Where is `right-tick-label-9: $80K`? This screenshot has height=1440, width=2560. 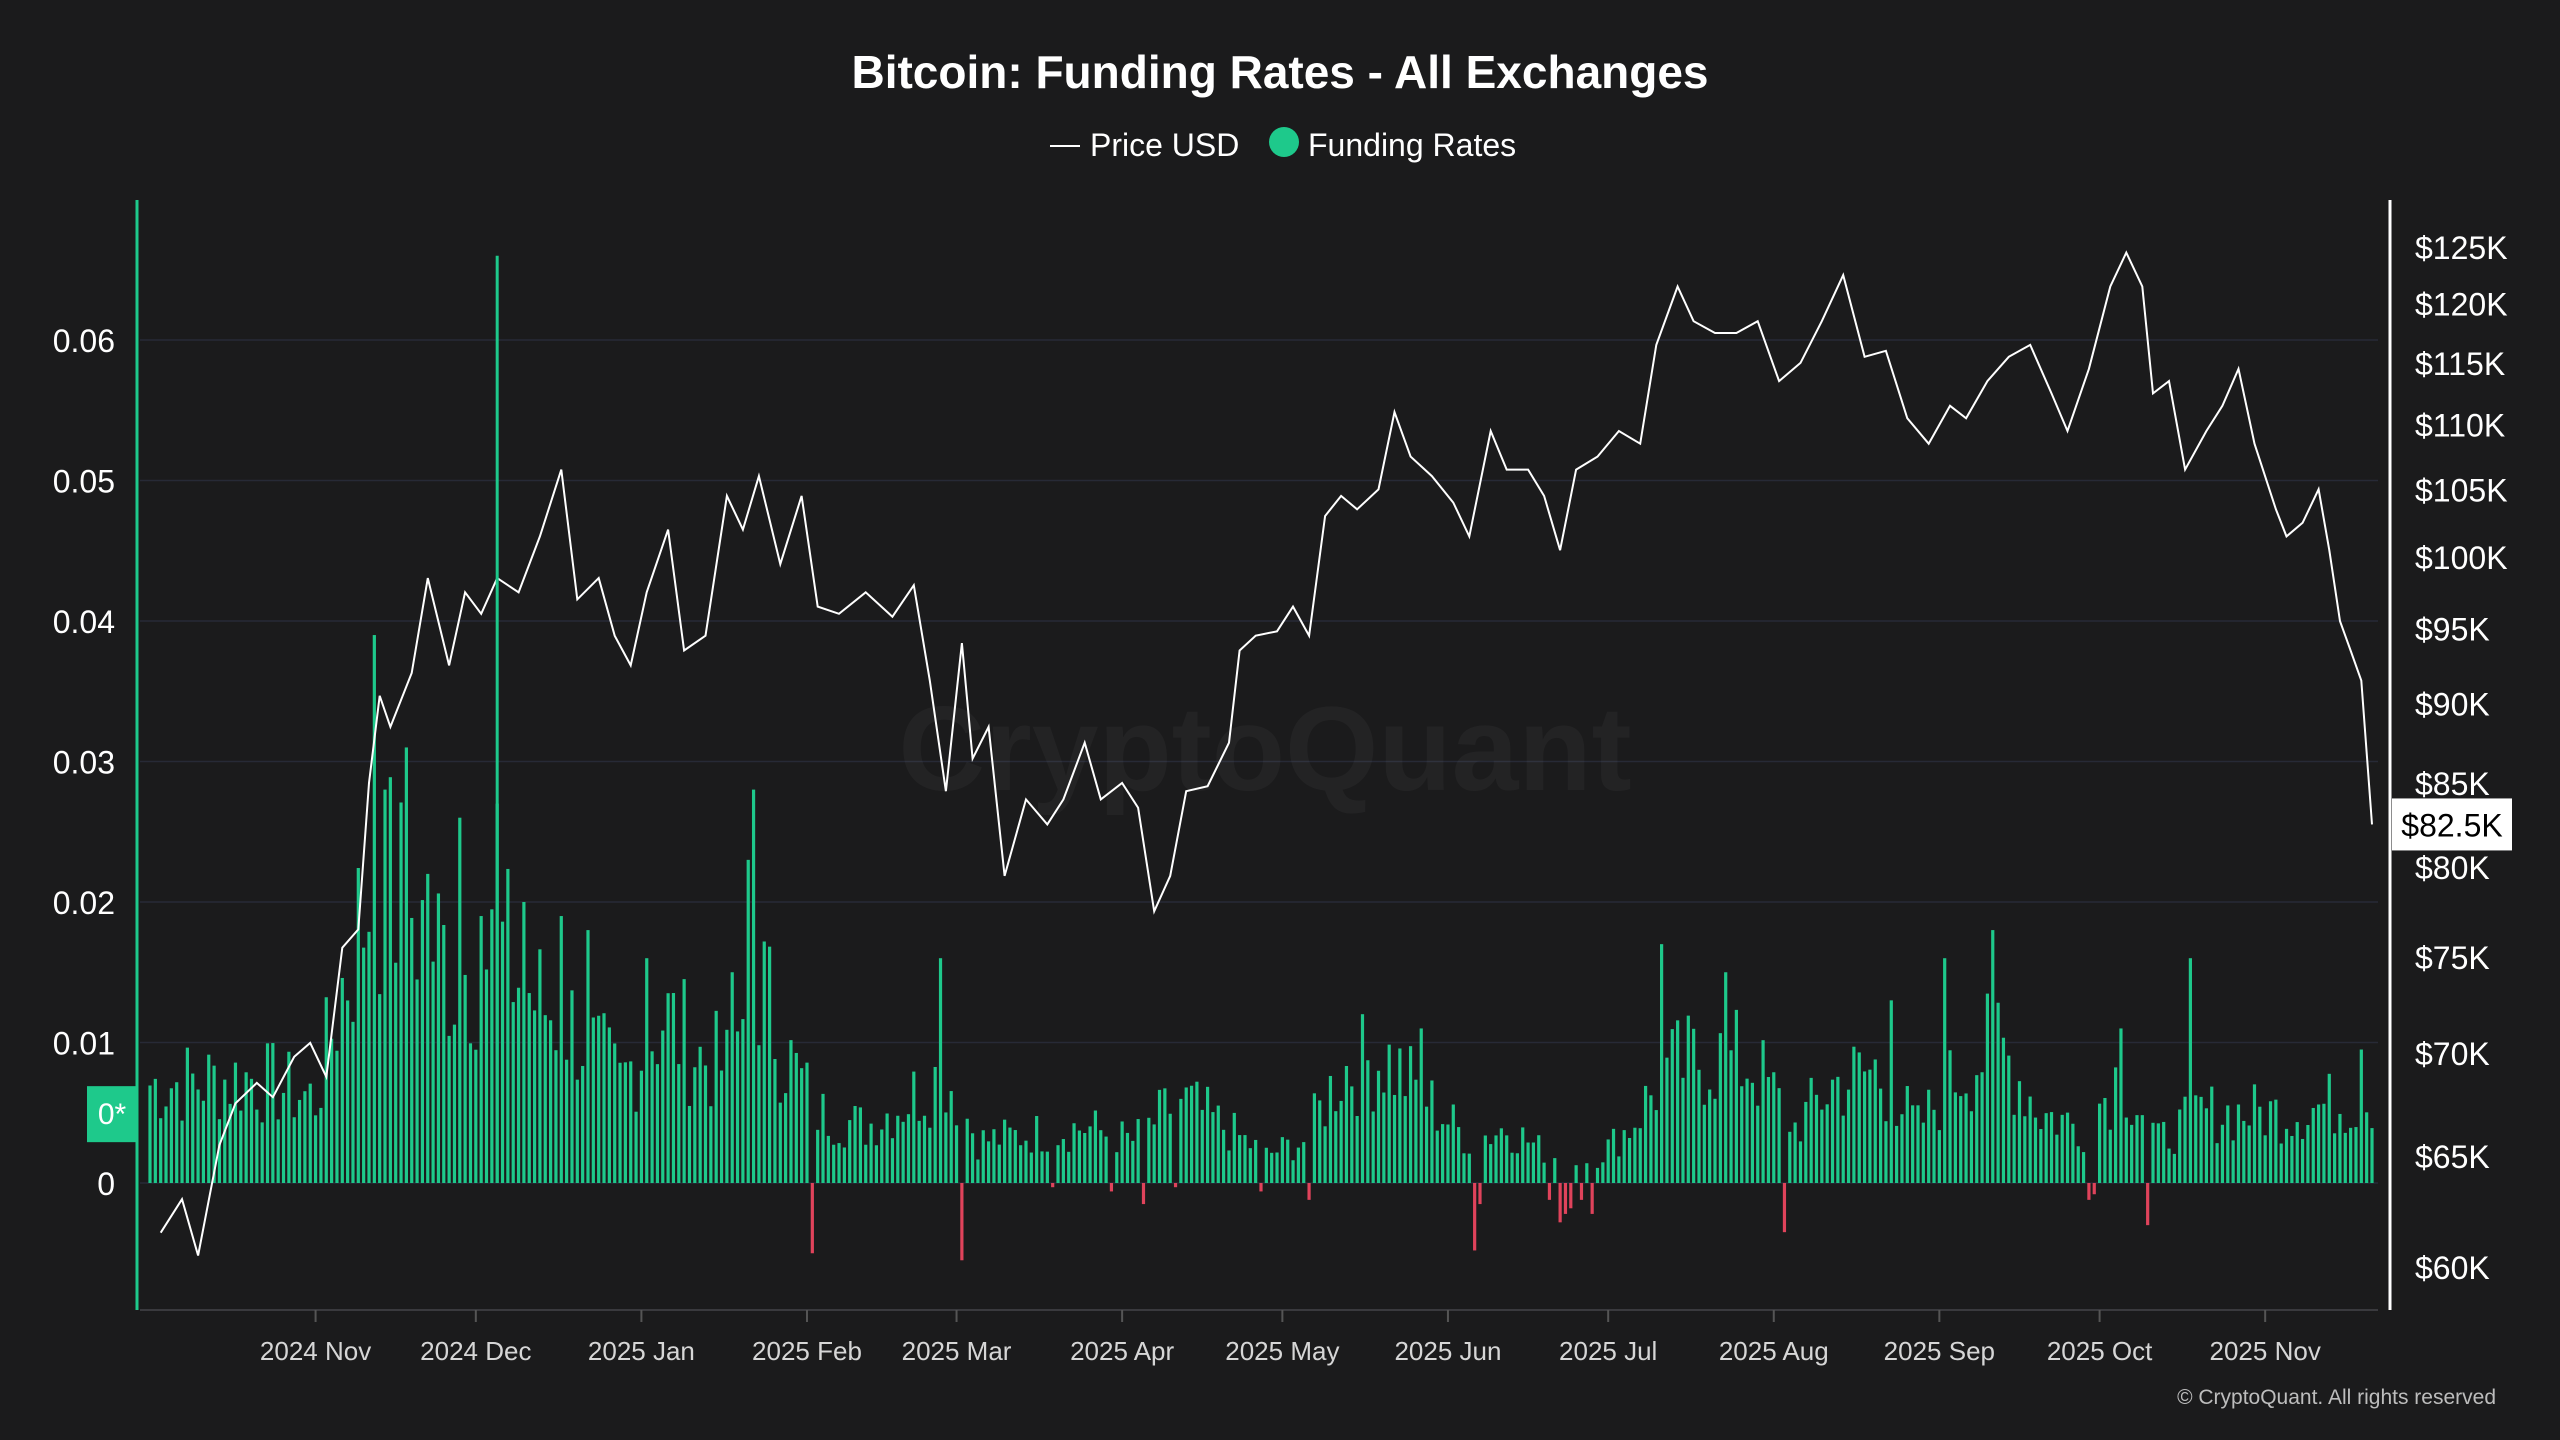 right-tick-label-9: $80K is located at coordinates (2452, 868).